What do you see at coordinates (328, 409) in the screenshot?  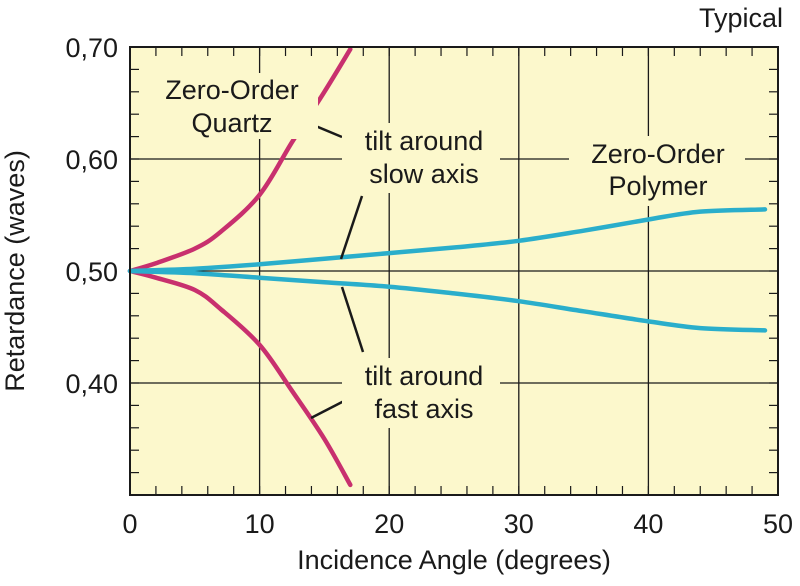 I see `leader-line-fast-axis-quartz` at bounding box center [328, 409].